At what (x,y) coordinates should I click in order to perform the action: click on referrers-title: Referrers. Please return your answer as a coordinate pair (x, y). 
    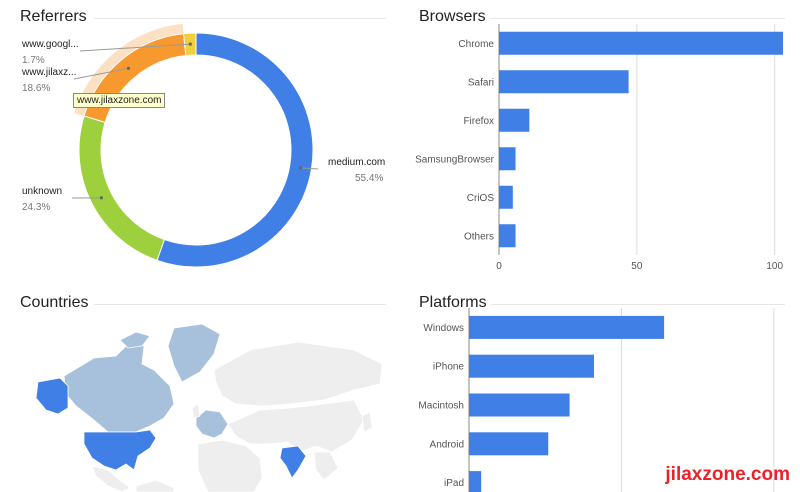
    Looking at the image, I should click on (53, 16).